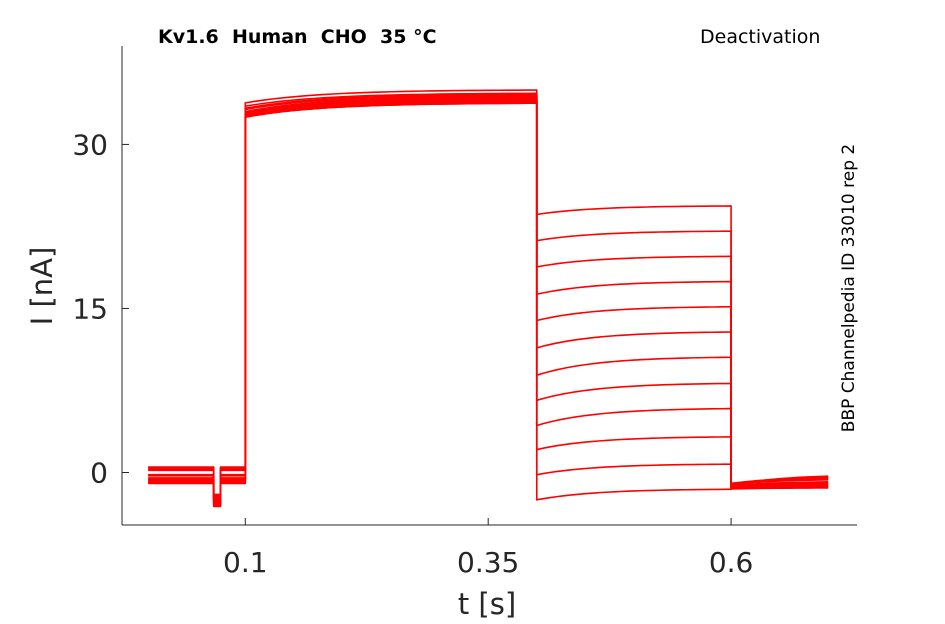 The height and width of the screenshot is (624, 945). Describe the element at coordinates (90, 144) in the screenshot. I see `y-tick-label: 30` at that location.